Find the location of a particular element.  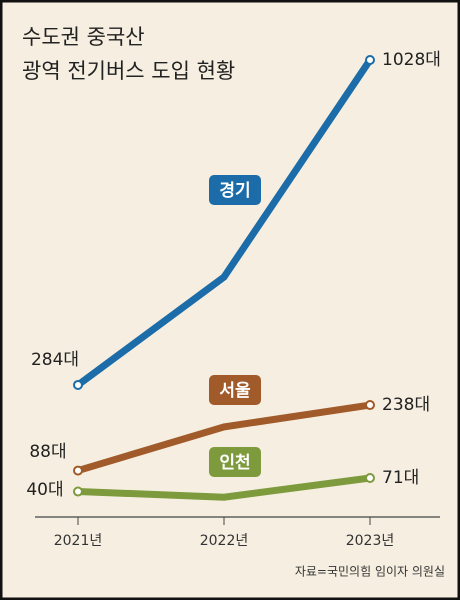

legend-label: 인천 is located at coordinates (234, 463).